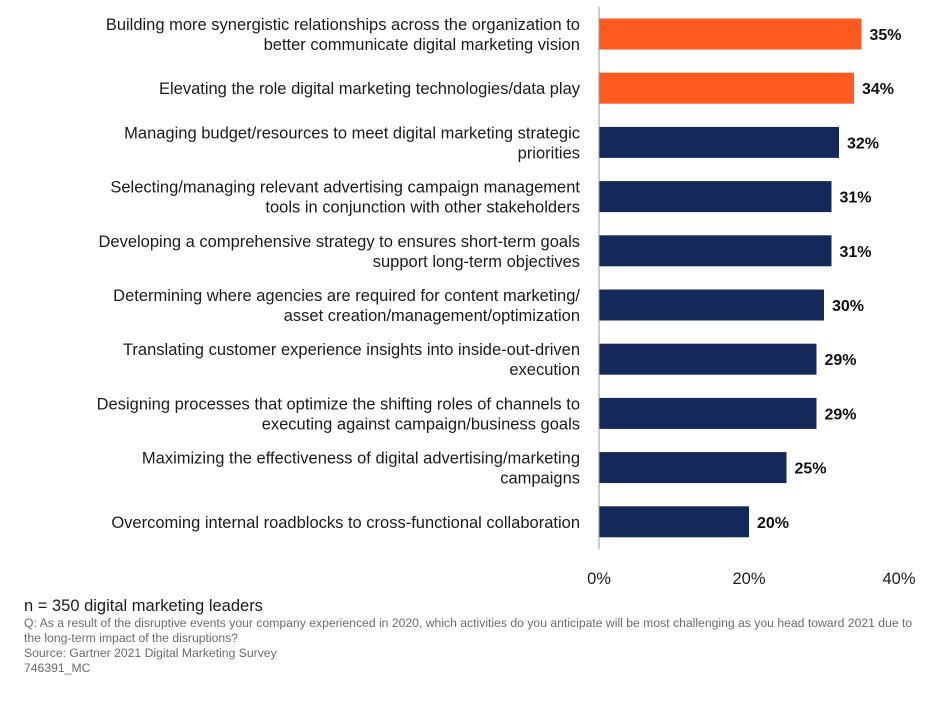 The height and width of the screenshot is (704, 943). I want to click on category-label-line: asset creation/management/optimization, so click(432, 316).